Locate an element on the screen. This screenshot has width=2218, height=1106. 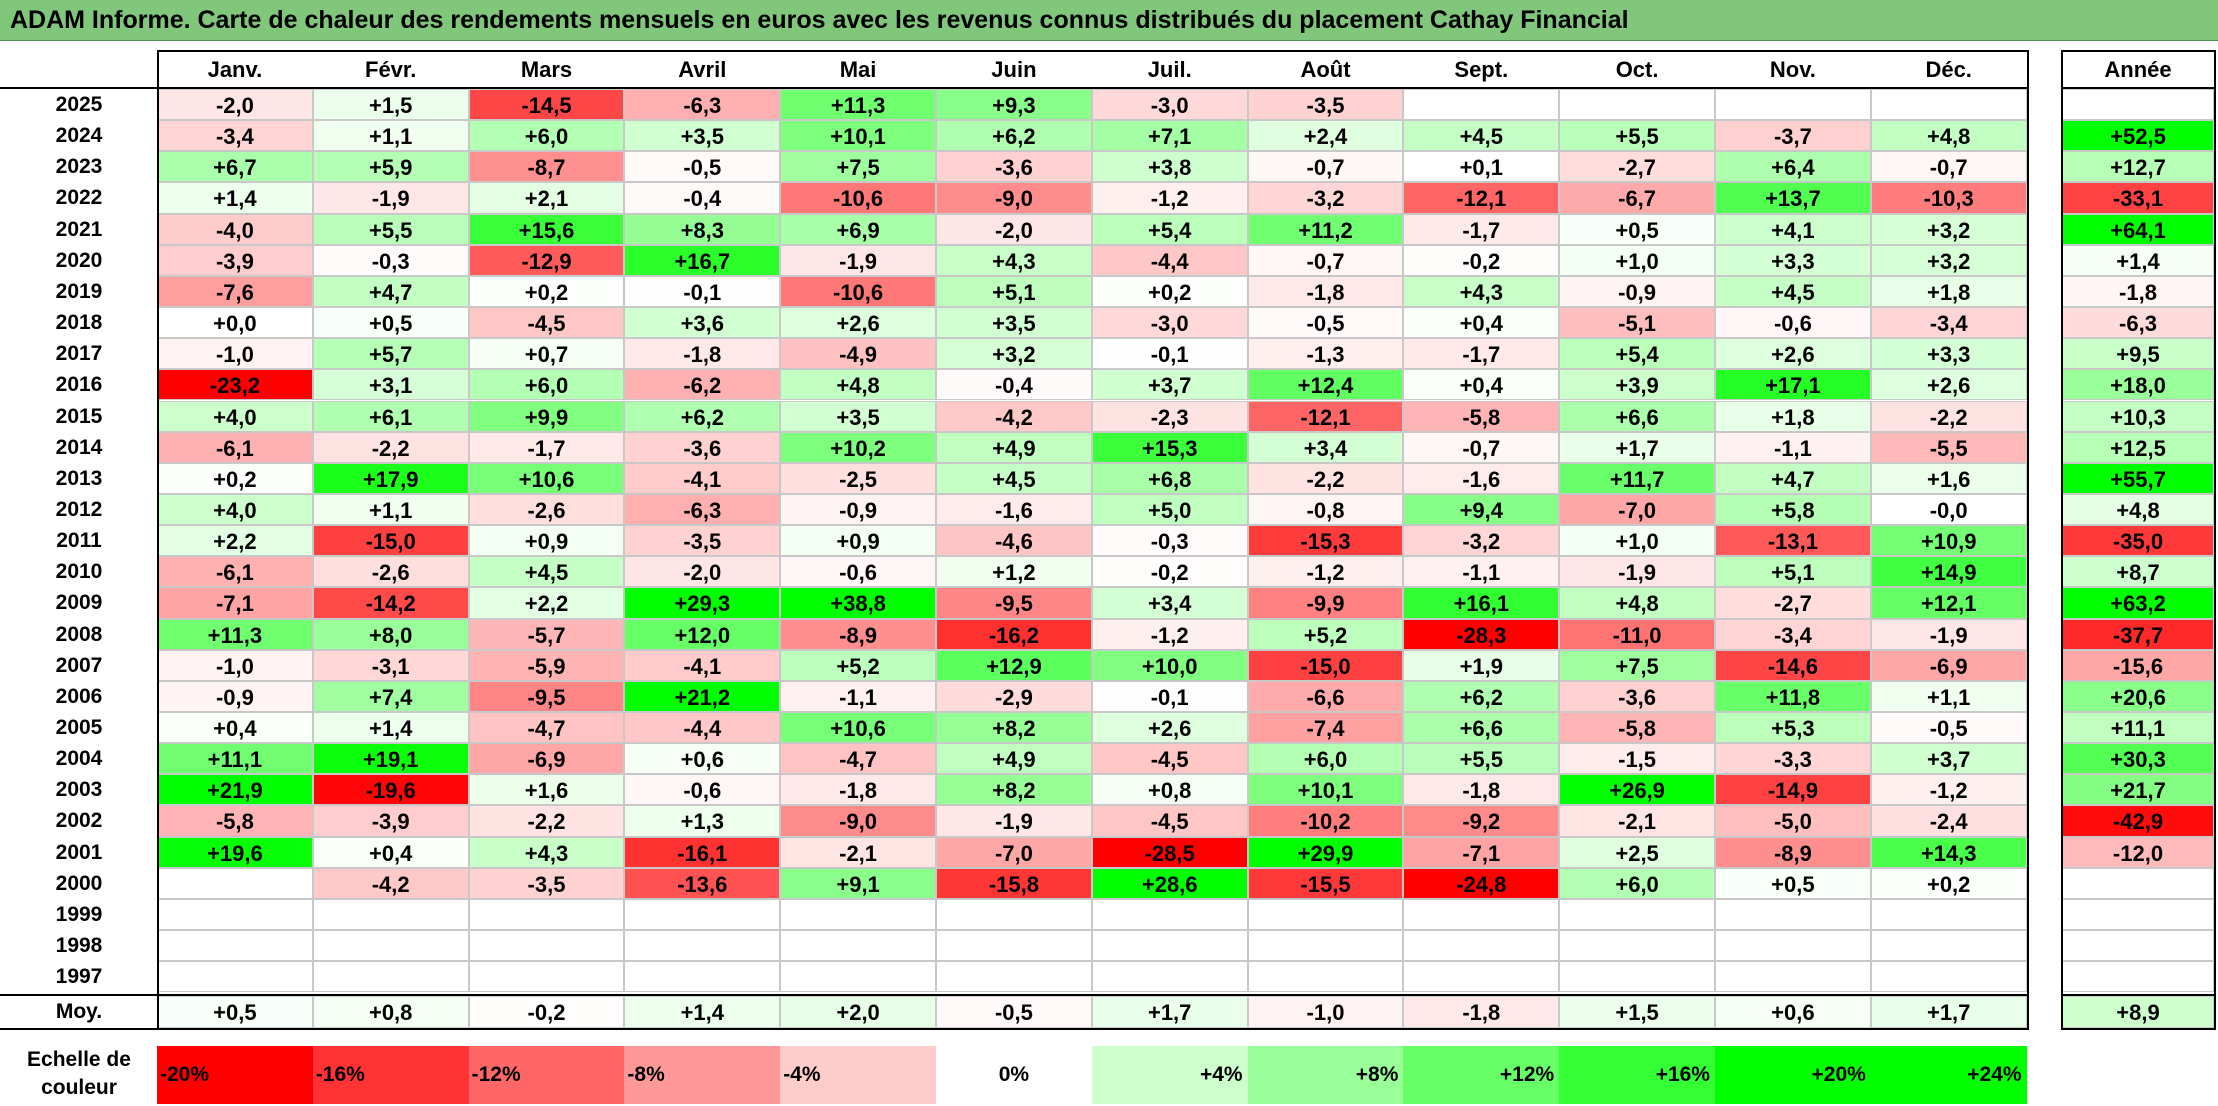
heat-cell: +6,6 is located at coordinates (1481, 728).